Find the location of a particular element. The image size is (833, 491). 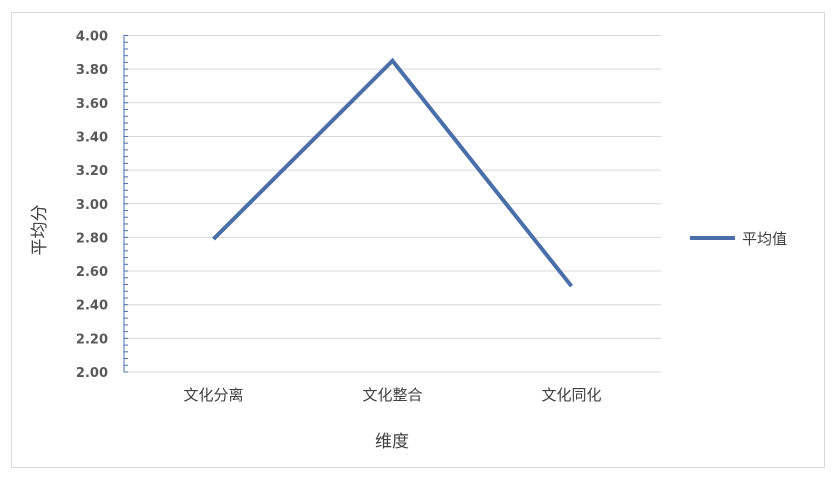

y-tick-label: 2.80 is located at coordinates (92, 238).